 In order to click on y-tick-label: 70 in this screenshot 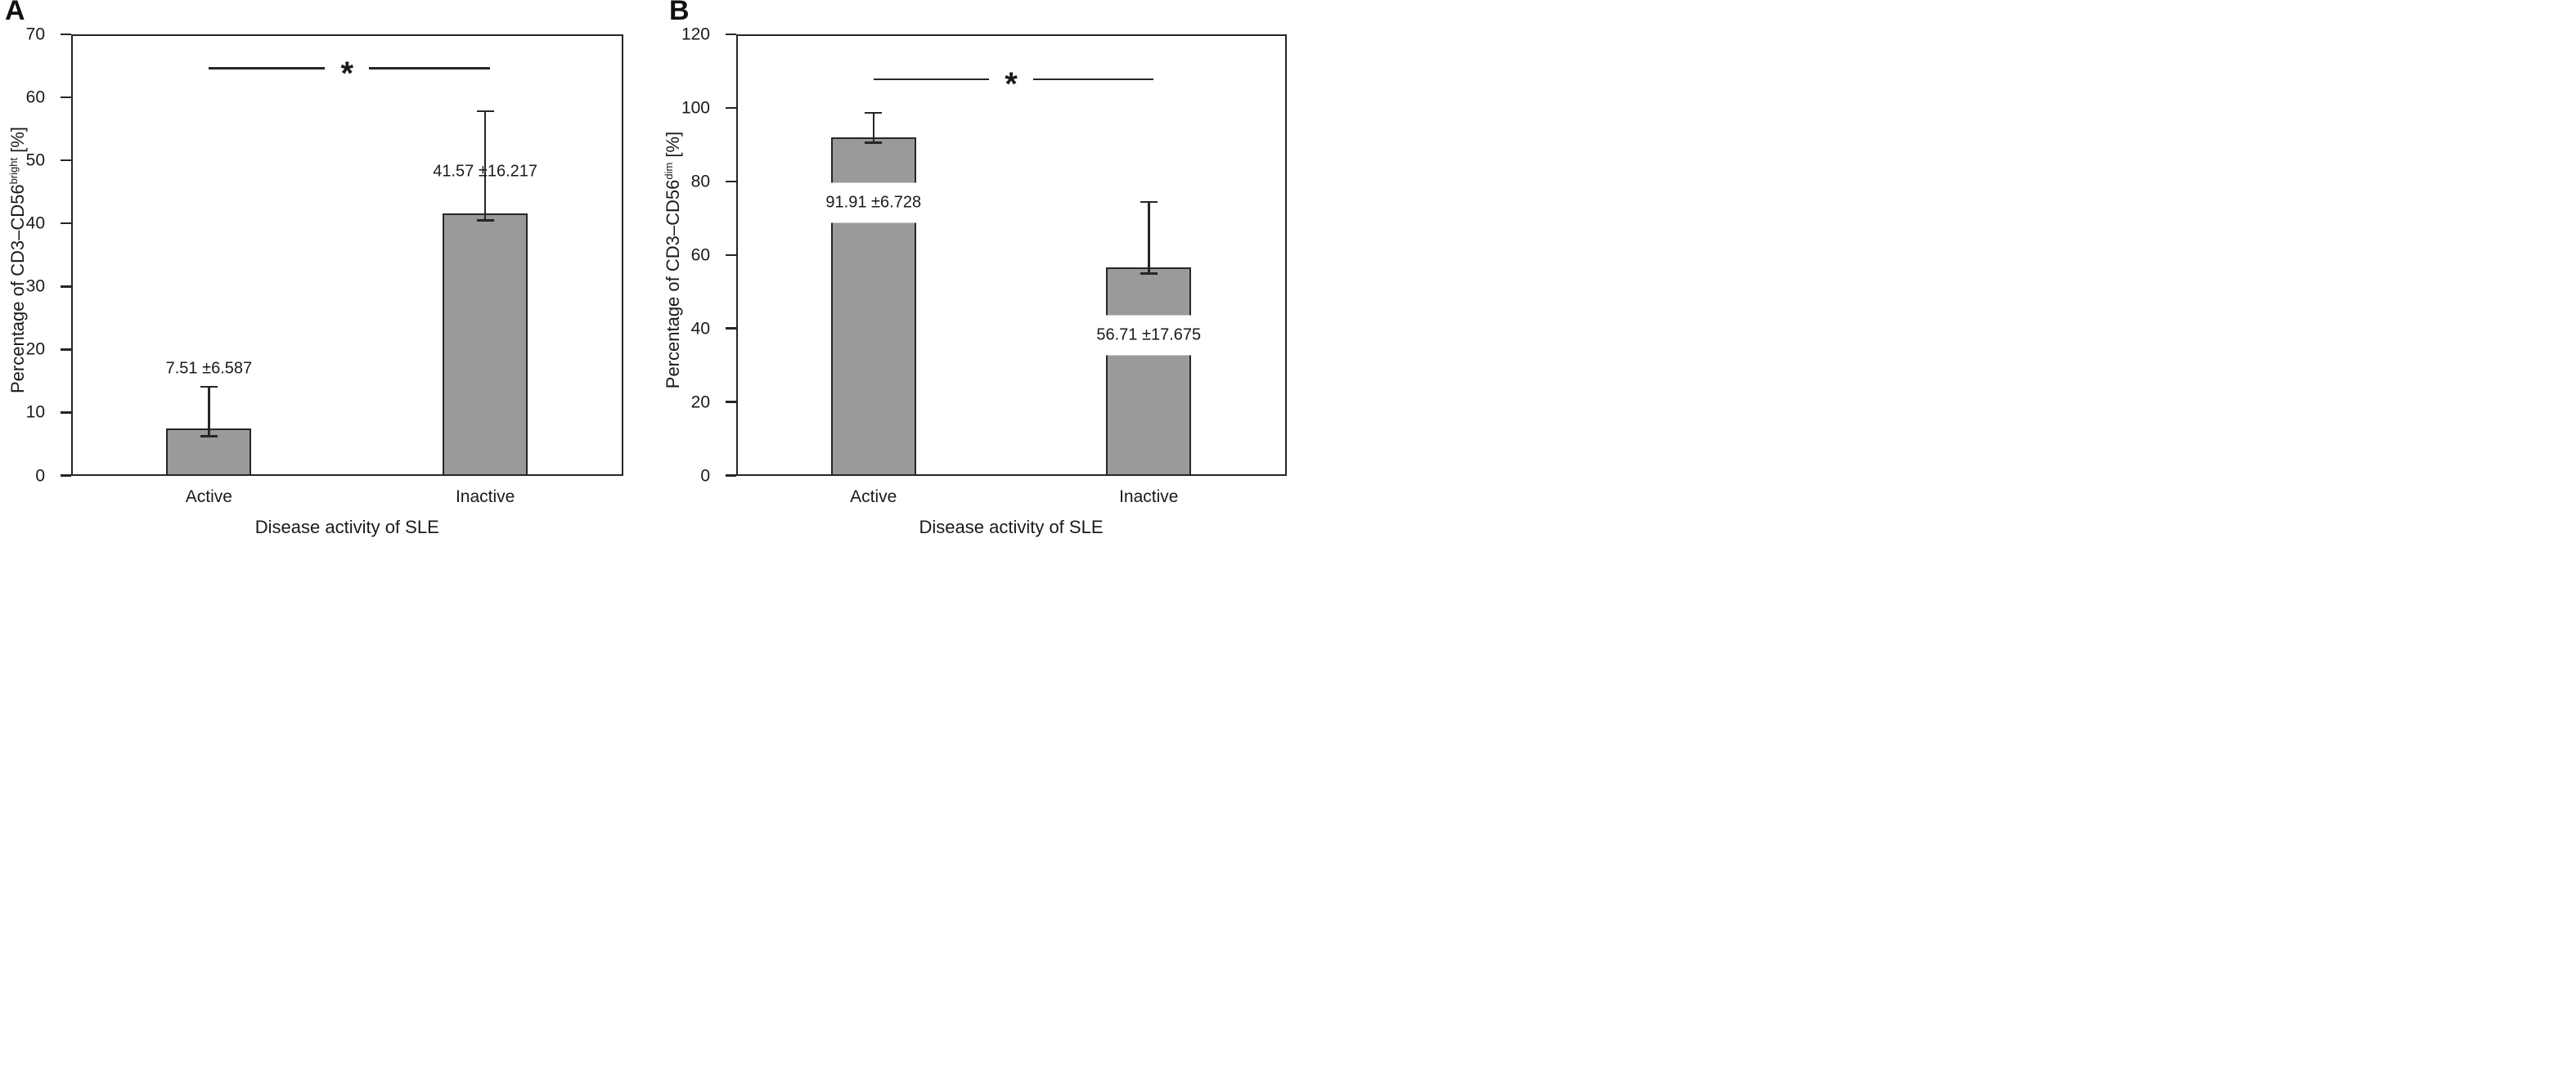, I will do `click(35, 34)`.